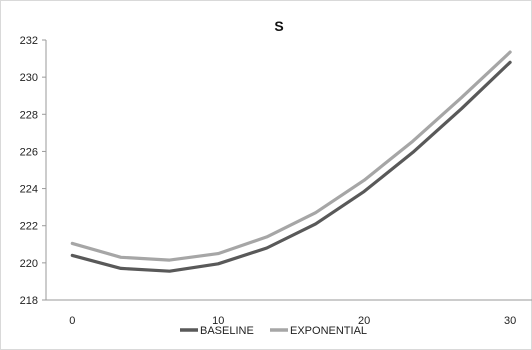 This screenshot has height=350, width=532. Describe the element at coordinates (510, 321) in the screenshot. I see `x-tick-label: 30` at that location.